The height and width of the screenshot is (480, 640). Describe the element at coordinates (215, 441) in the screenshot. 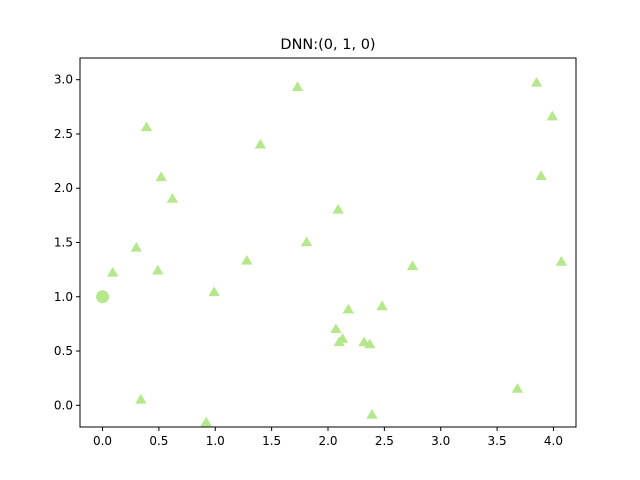

I see `x-tick-label: 1.0` at that location.